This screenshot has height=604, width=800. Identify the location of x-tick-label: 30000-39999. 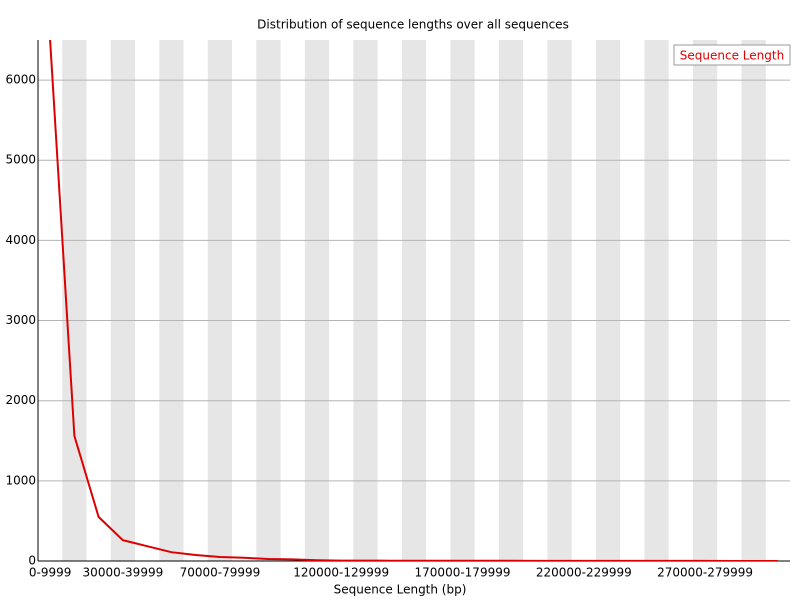
(123, 573).